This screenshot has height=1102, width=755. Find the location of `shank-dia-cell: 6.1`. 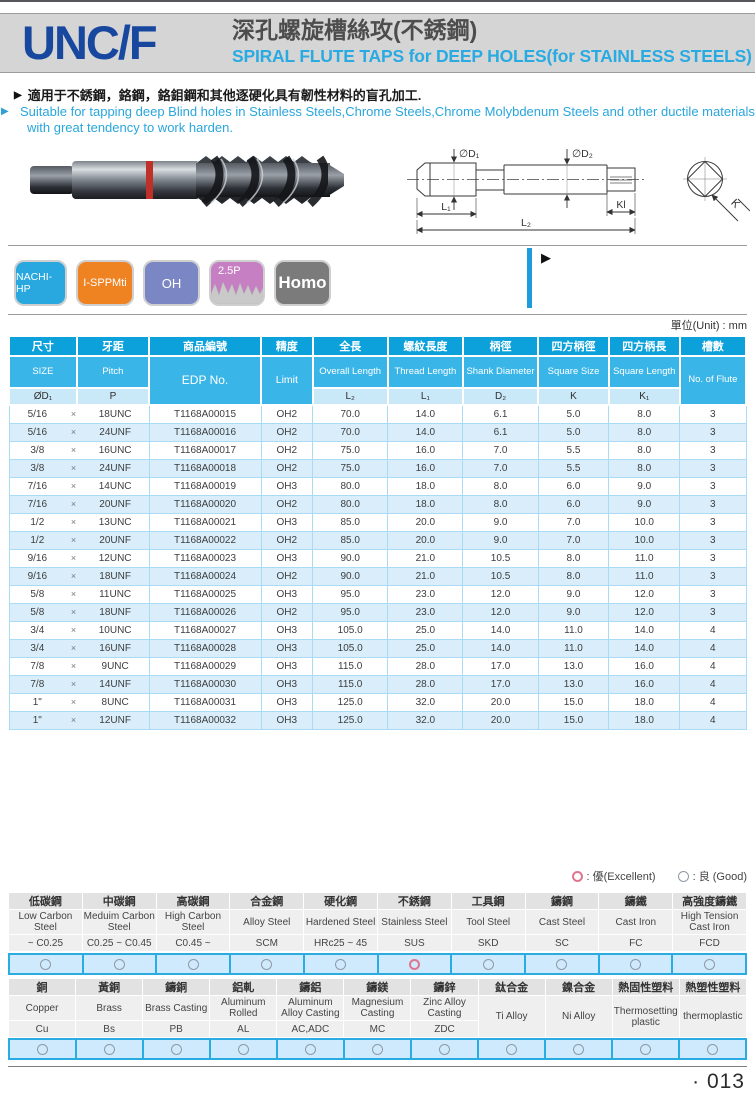

shank-dia-cell: 6.1 is located at coordinates (500, 432).